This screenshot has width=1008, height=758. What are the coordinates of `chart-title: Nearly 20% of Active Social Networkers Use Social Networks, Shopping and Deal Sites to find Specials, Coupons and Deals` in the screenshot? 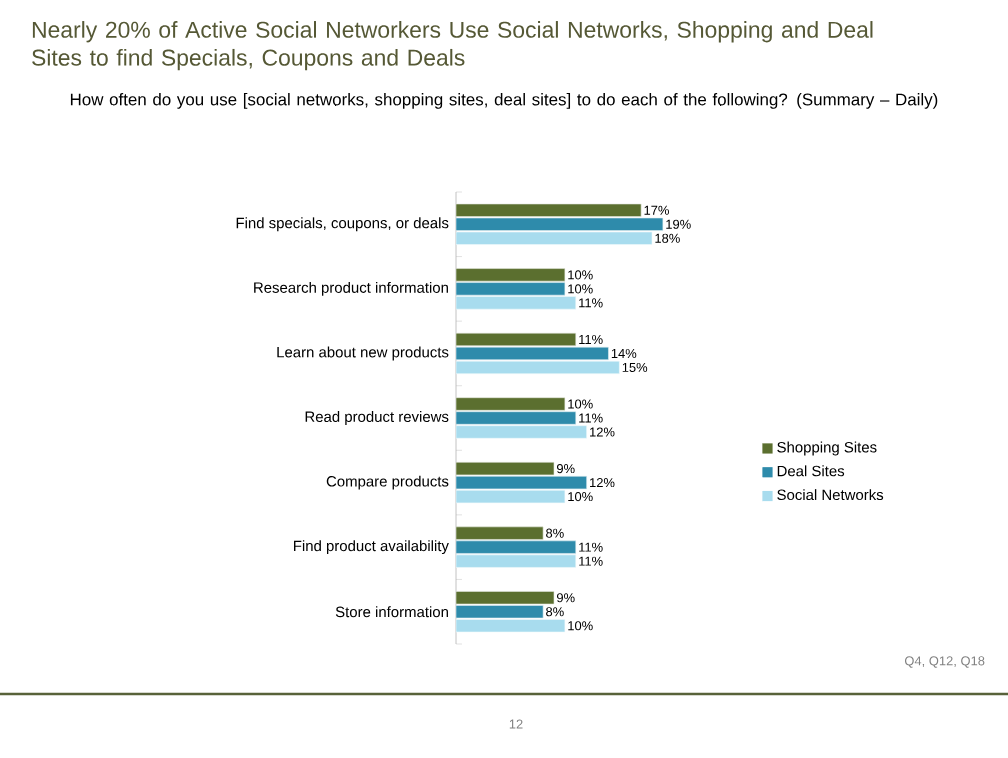 It's located at (452, 46).